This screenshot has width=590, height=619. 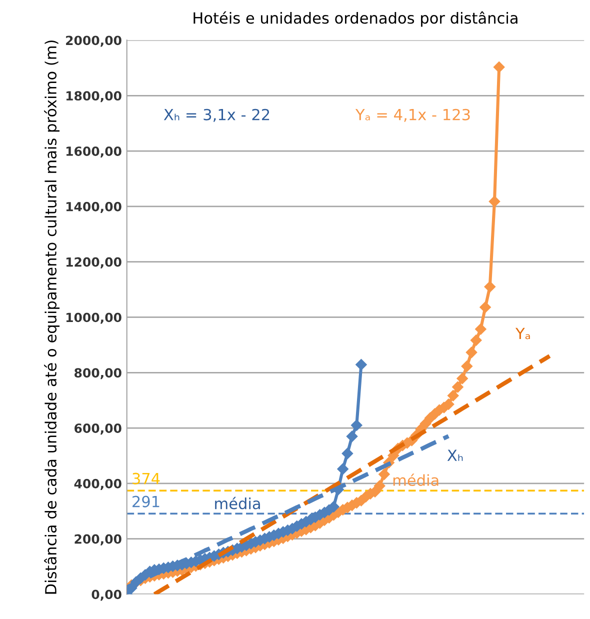 What do you see at coordinates (94, 41) in the screenshot?
I see `y-tick-label: 2000,00` at bounding box center [94, 41].